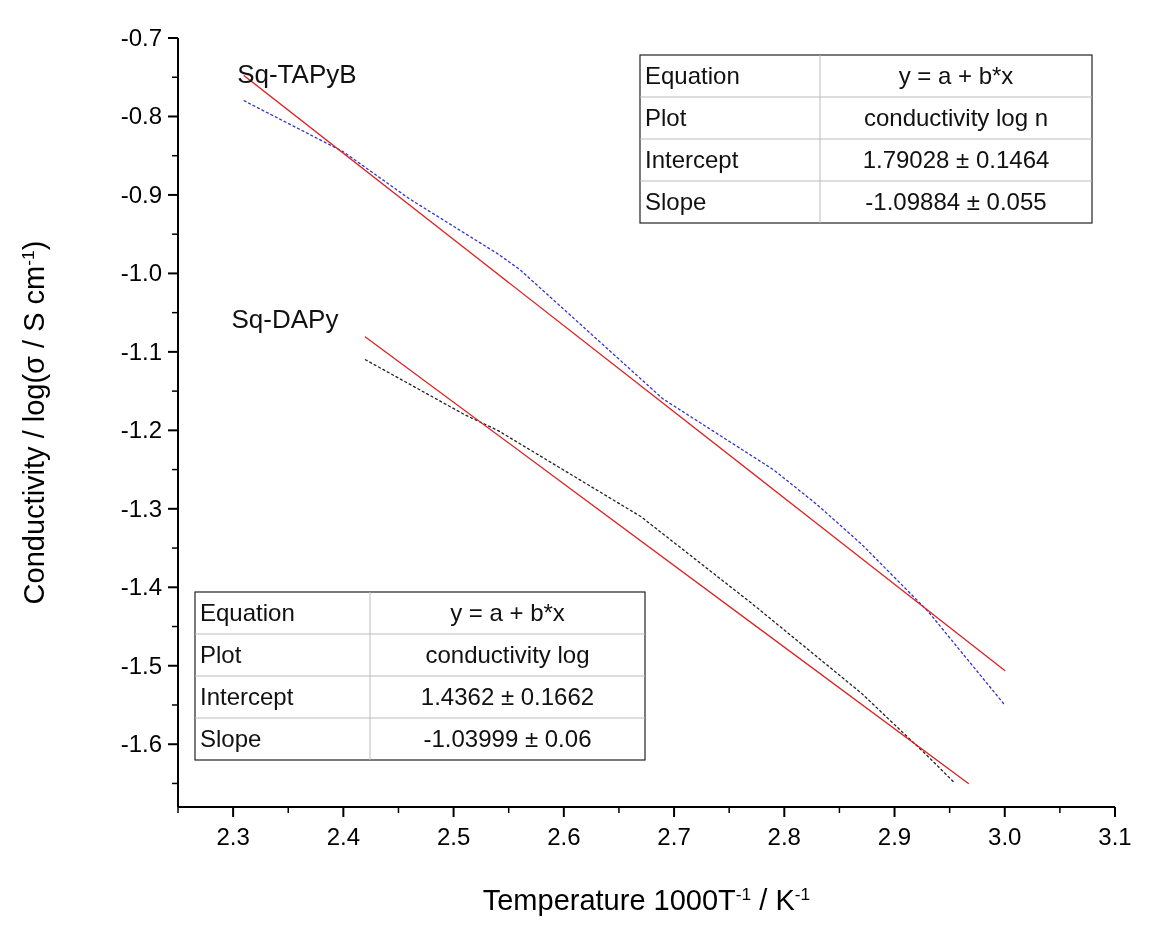  I want to click on x-tick-label: 2.9, so click(894, 836).